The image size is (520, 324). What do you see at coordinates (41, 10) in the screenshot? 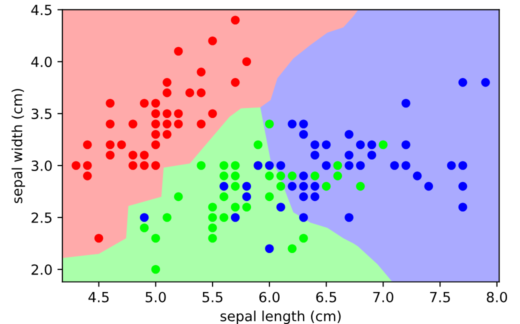
I see `y-tick-label: 4.5` at bounding box center [41, 10].